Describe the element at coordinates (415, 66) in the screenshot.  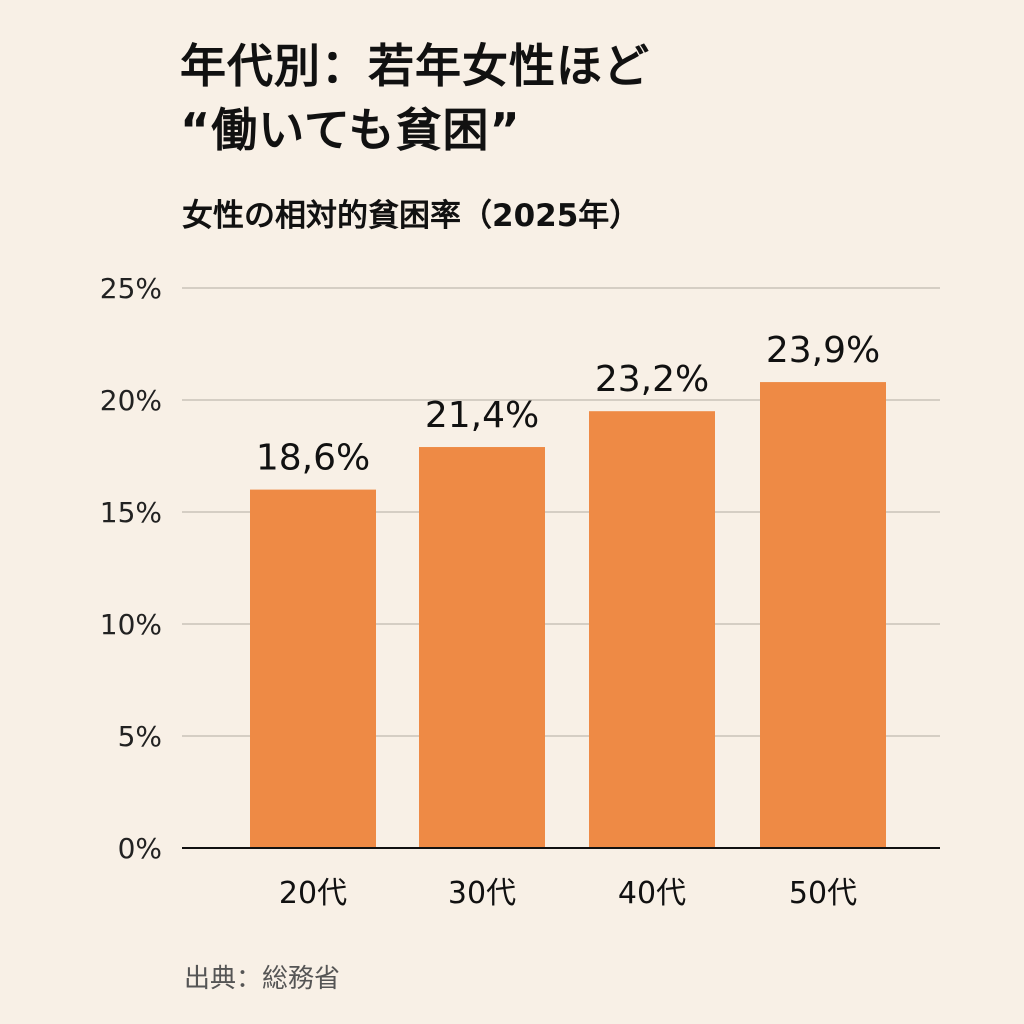
I see `title-line-1: 年代別：若年女性ほど` at that location.